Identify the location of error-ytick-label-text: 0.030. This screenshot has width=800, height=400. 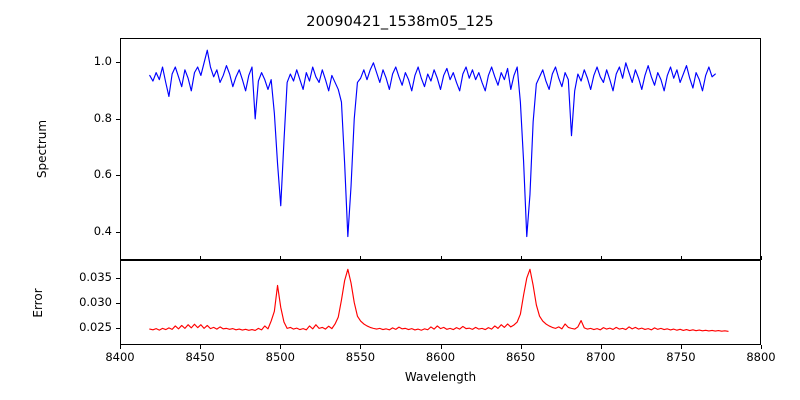
(95, 301).